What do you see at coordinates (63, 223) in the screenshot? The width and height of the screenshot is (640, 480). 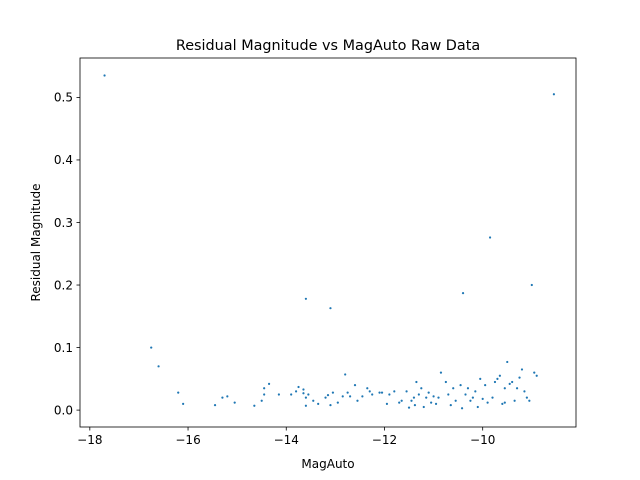 I see `y-tick-label: 0.3` at bounding box center [63, 223].